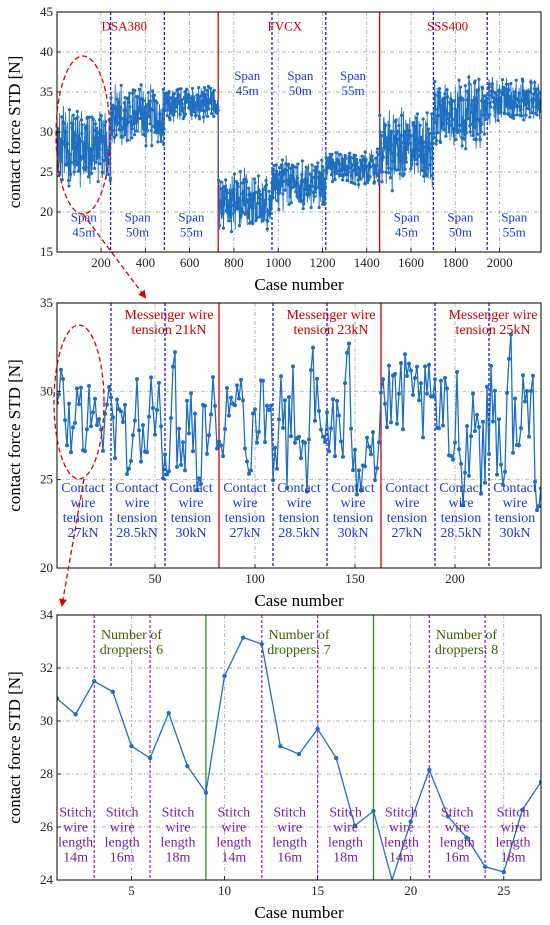  What do you see at coordinates (460, 225) in the screenshot?
I see `annotation-label: Span 50m` at bounding box center [460, 225].